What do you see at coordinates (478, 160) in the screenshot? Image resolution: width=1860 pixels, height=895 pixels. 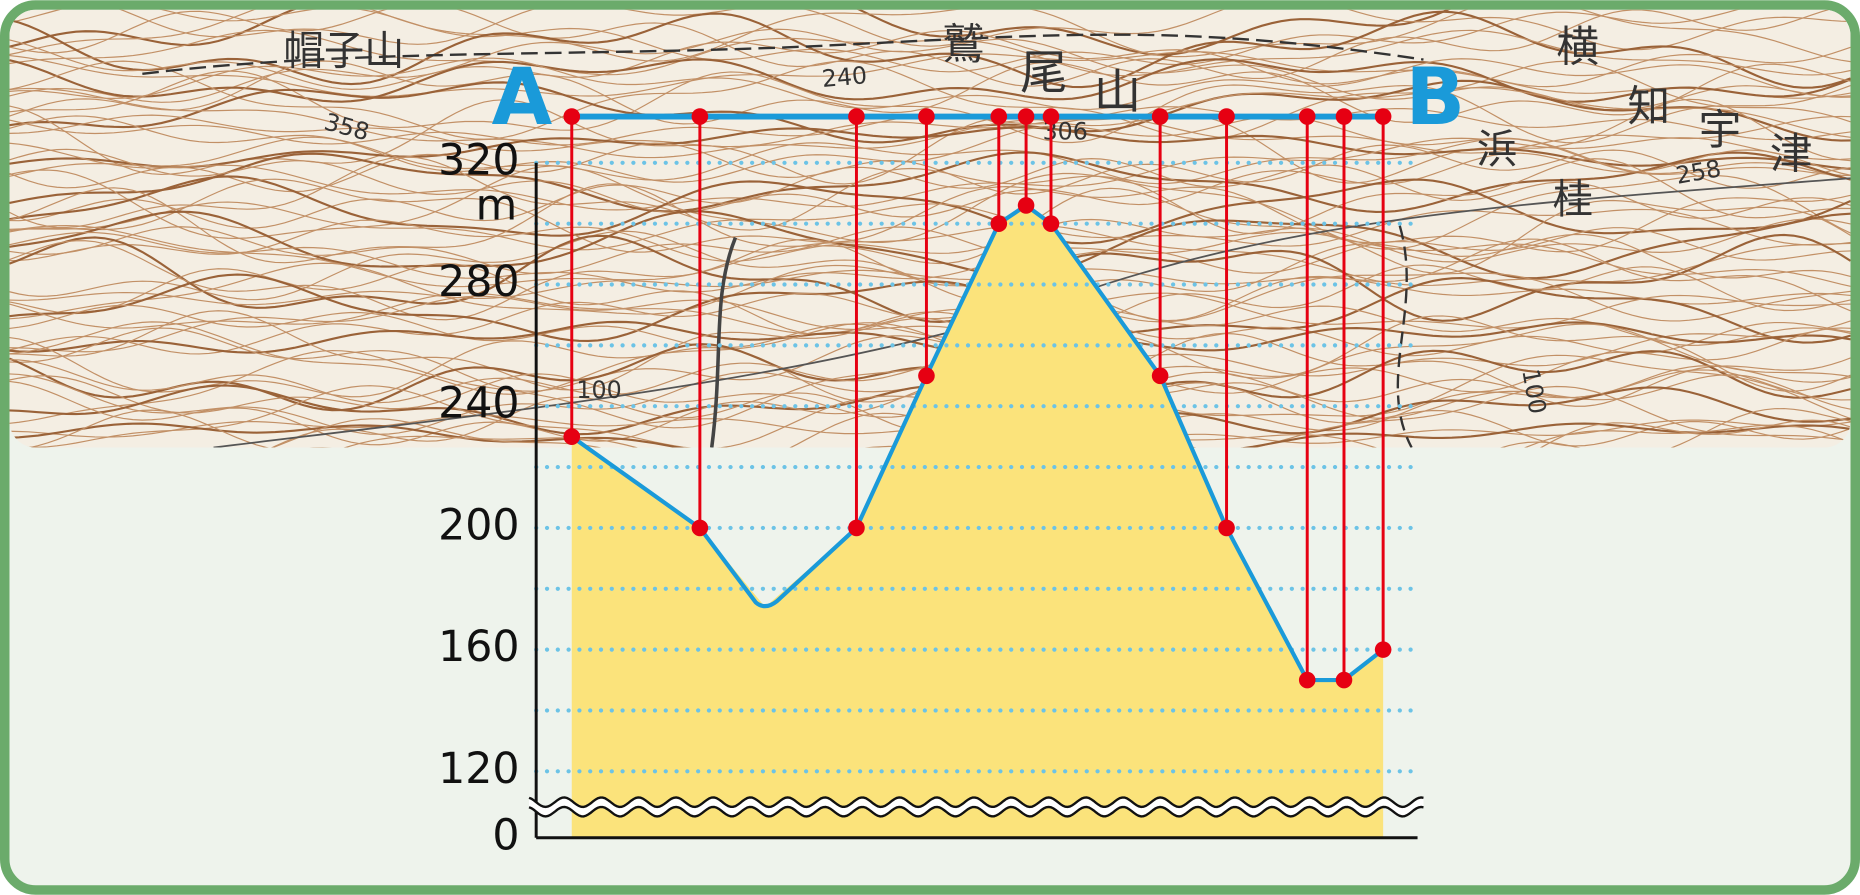 I see `y-tick-label: 320` at bounding box center [478, 160].